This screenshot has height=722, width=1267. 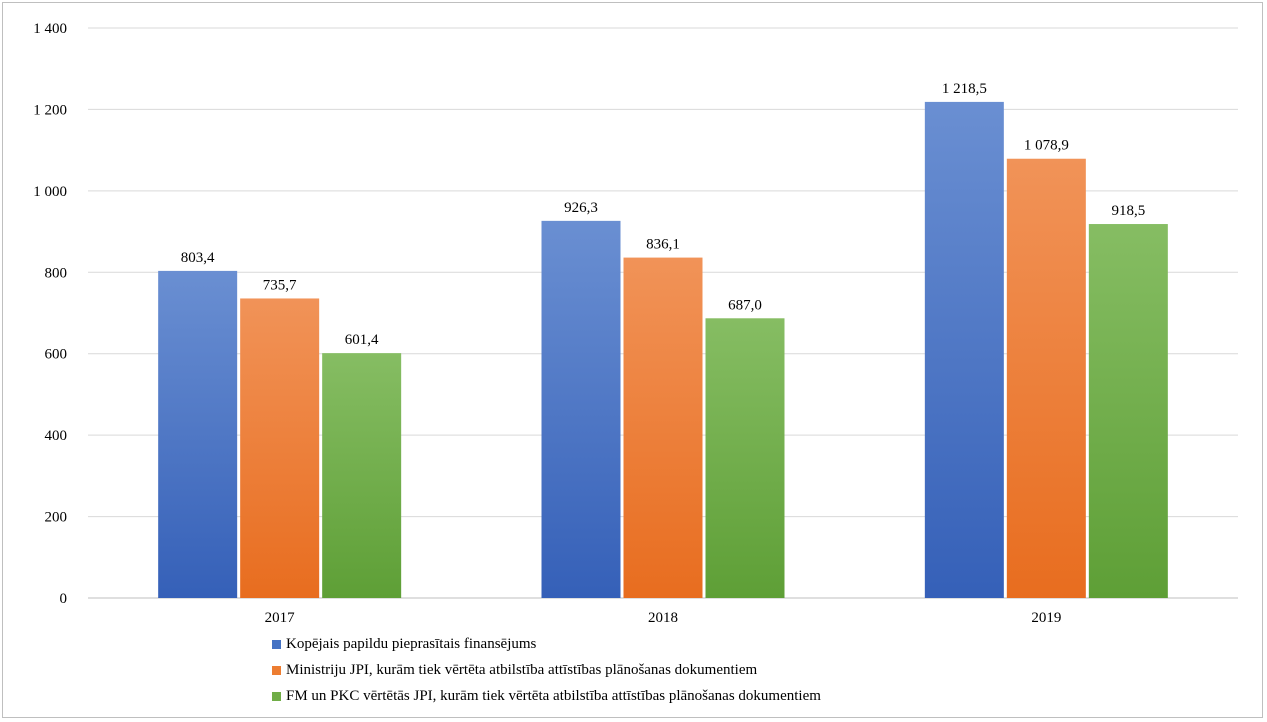 What do you see at coordinates (1128, 211) in the screenshot?
I see `data-label: 918,5` at bounding box center [1128, 211].